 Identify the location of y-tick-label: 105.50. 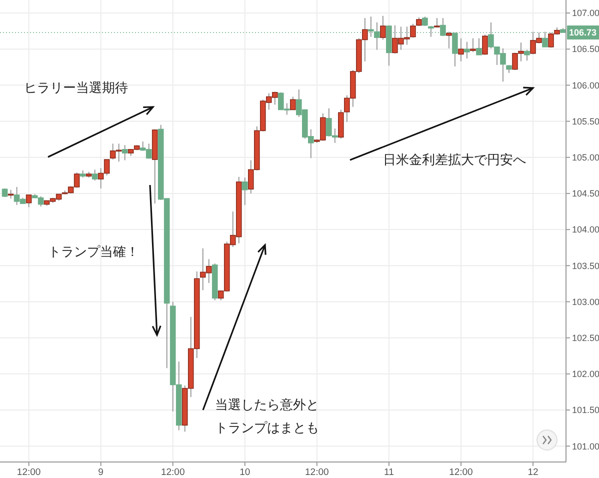
(585, 121).